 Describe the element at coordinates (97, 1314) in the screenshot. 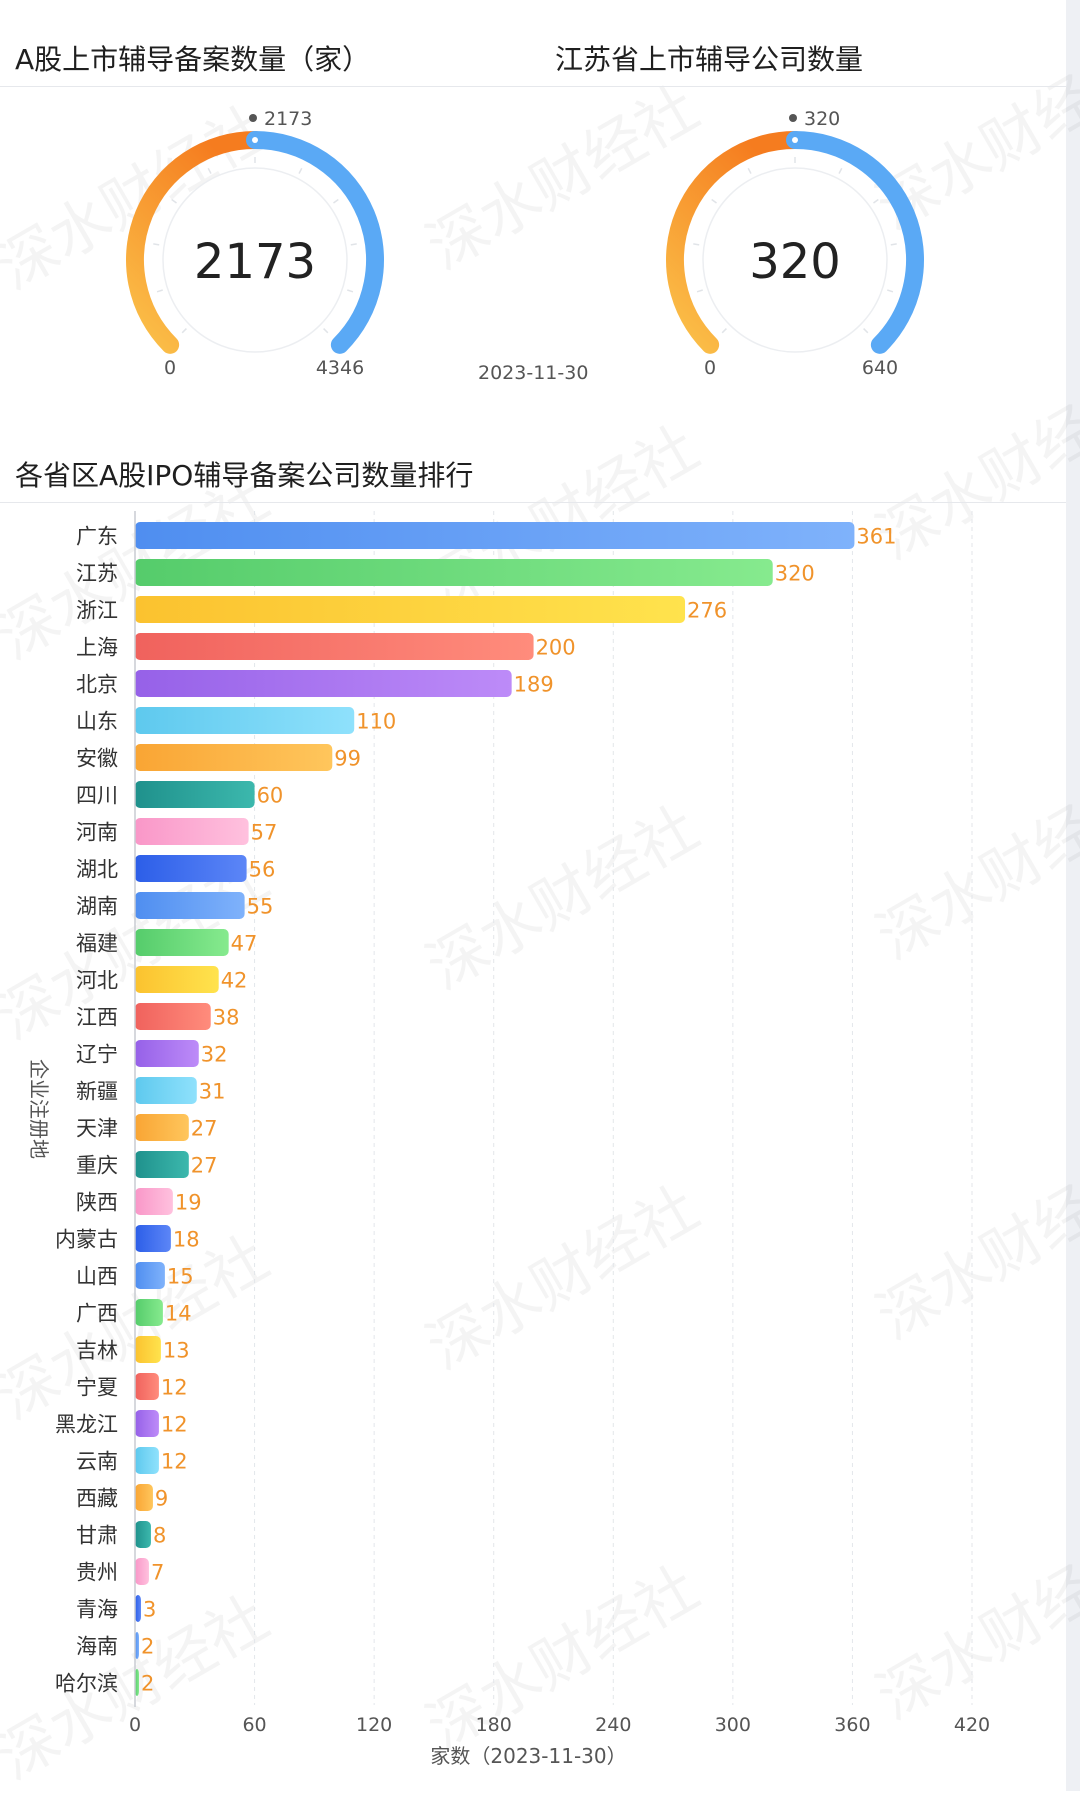

I see `category-label: 广西` at that location.